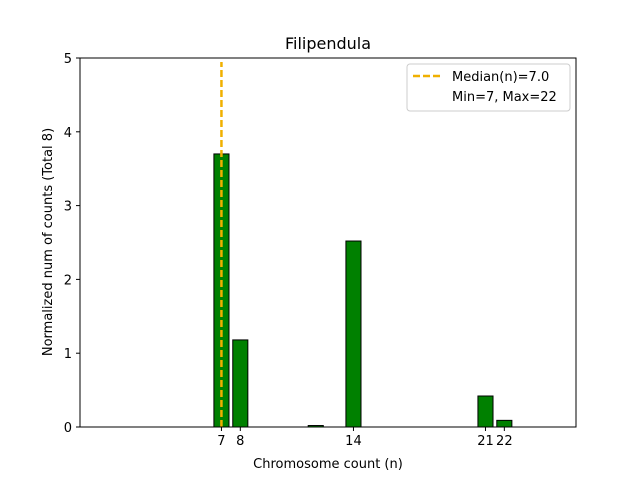 The image size is (640, 480). Describe the element at coordinates (504, 441) in the screenshot. I see `x-tick-label-22: 22` at that location.